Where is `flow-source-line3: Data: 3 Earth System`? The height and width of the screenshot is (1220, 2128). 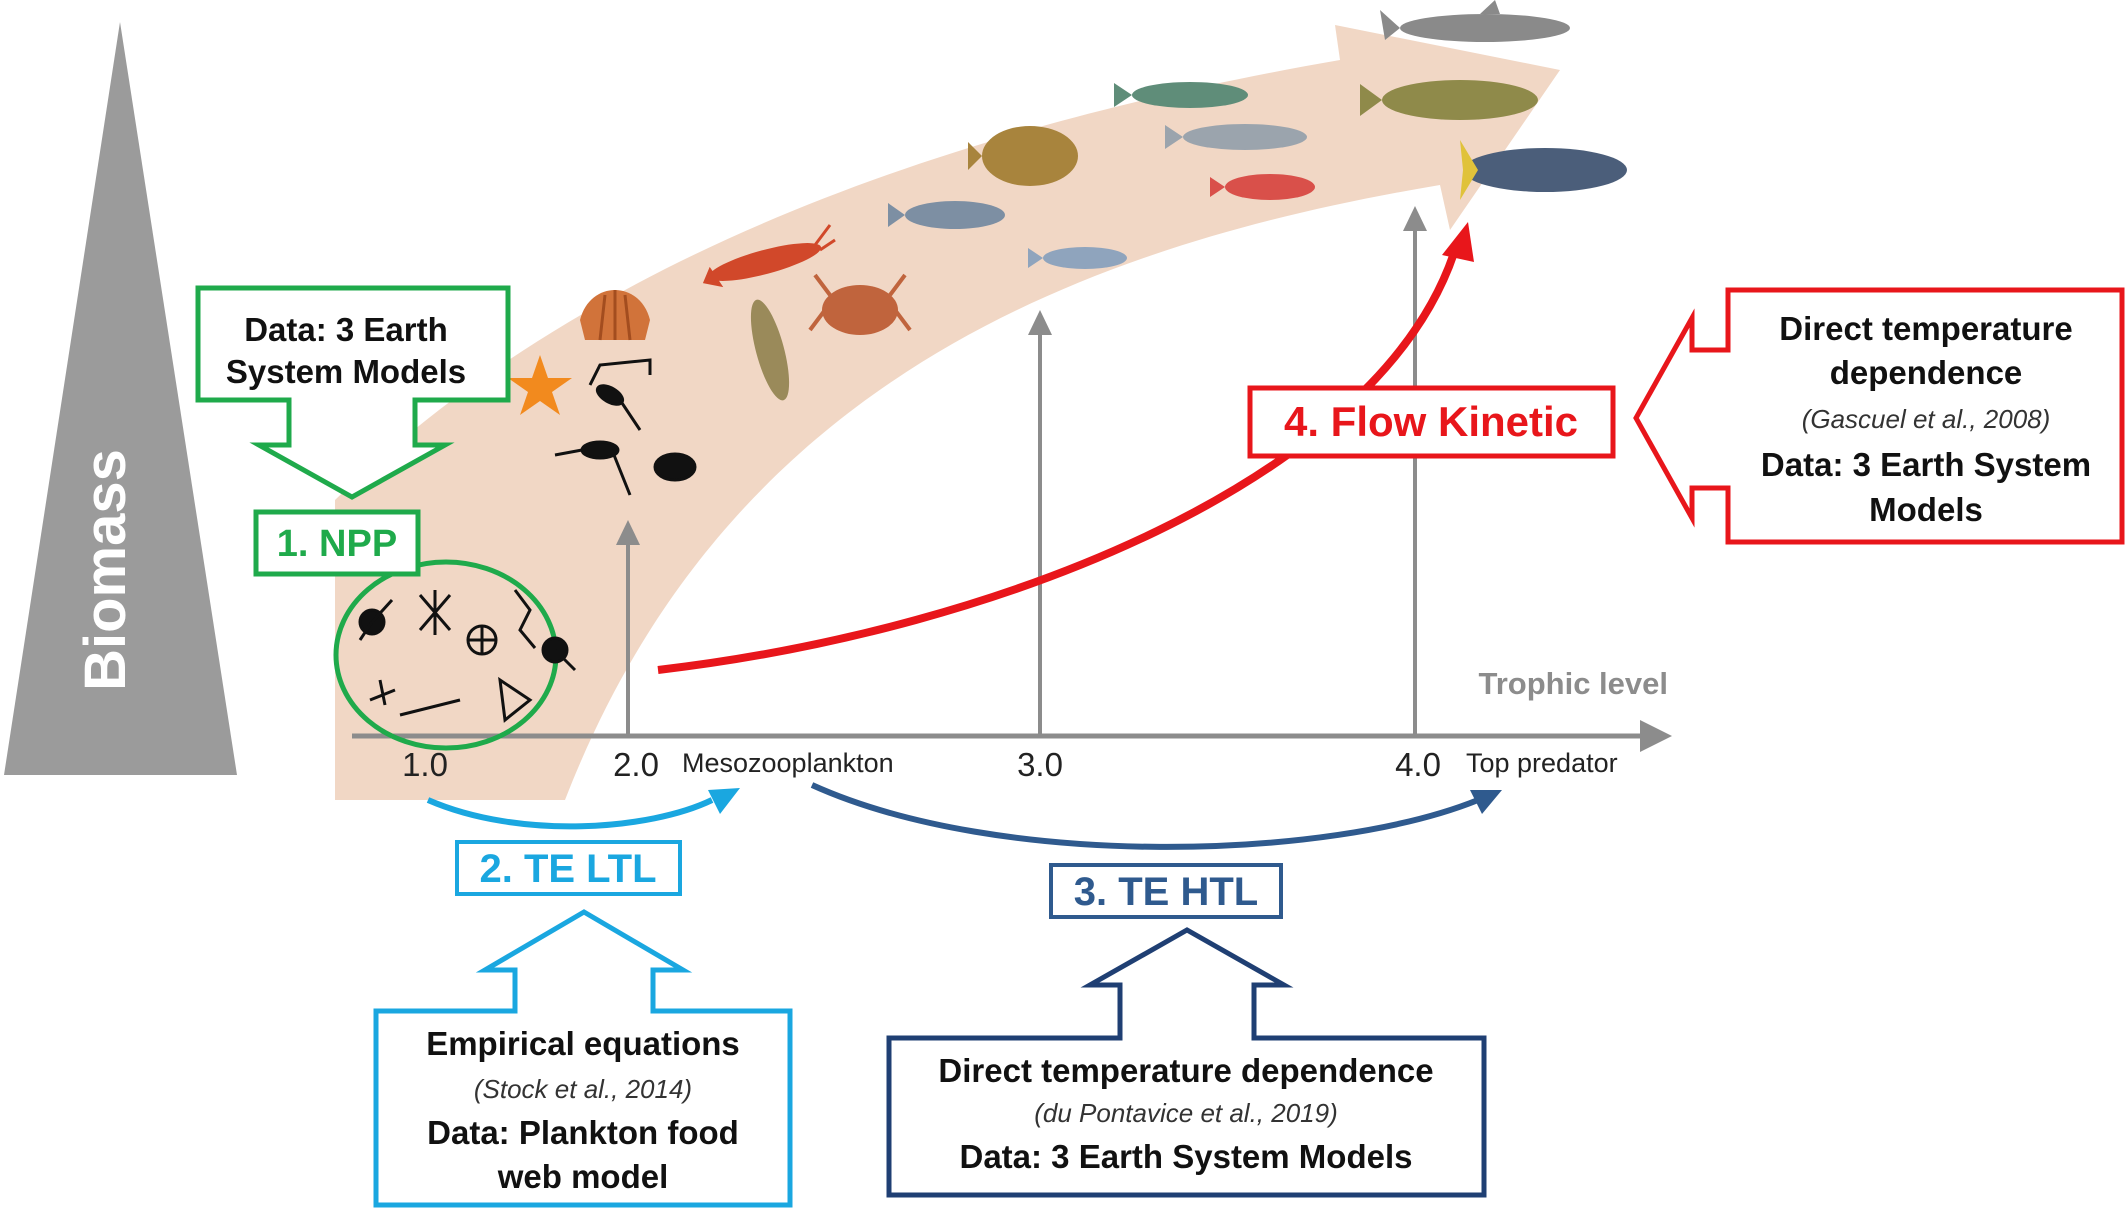
flow-source-line3: Data: 3 Earth System is located at coordinates (1926, 464).